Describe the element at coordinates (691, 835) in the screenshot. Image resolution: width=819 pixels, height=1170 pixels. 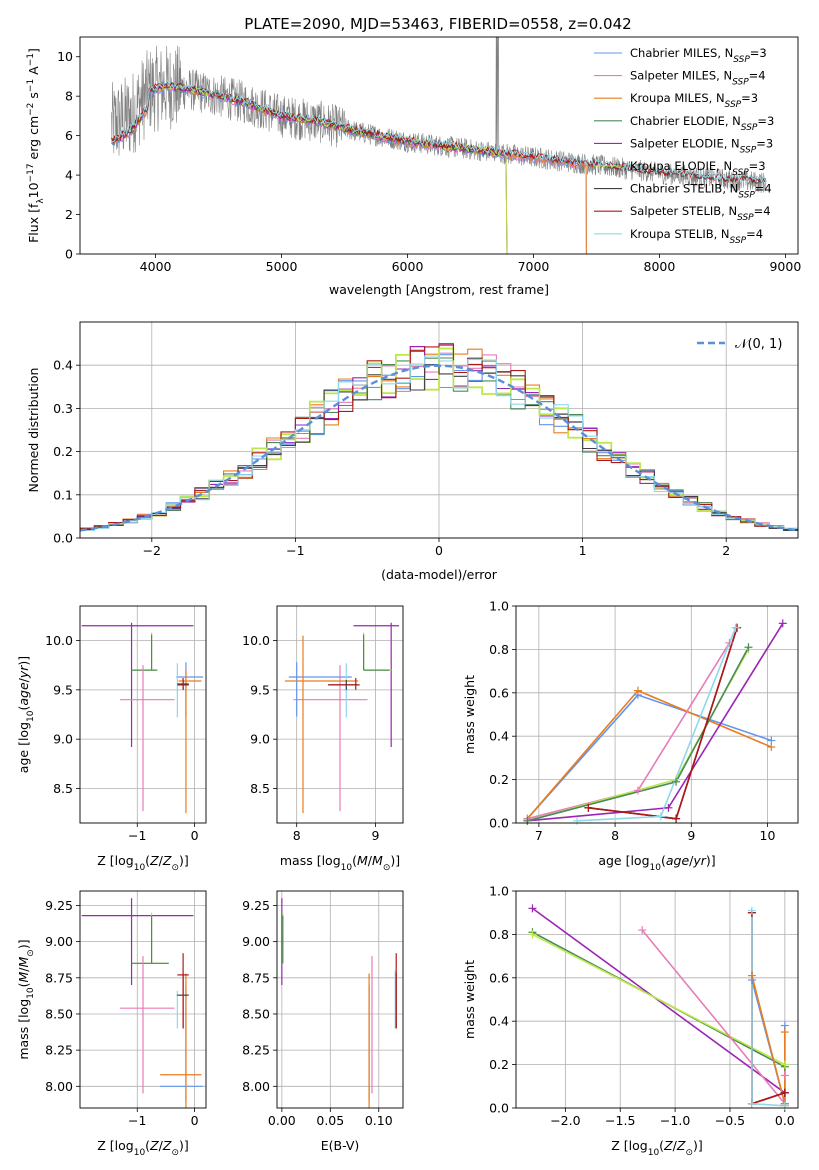
I see `weight-vs-age-xtick-label: 9` at that location.